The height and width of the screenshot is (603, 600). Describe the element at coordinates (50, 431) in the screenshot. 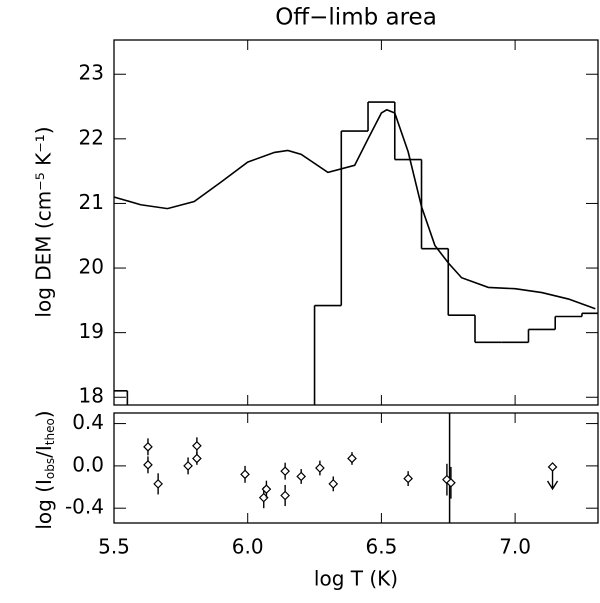

I see `y-axis-label-part: theo` at that location.